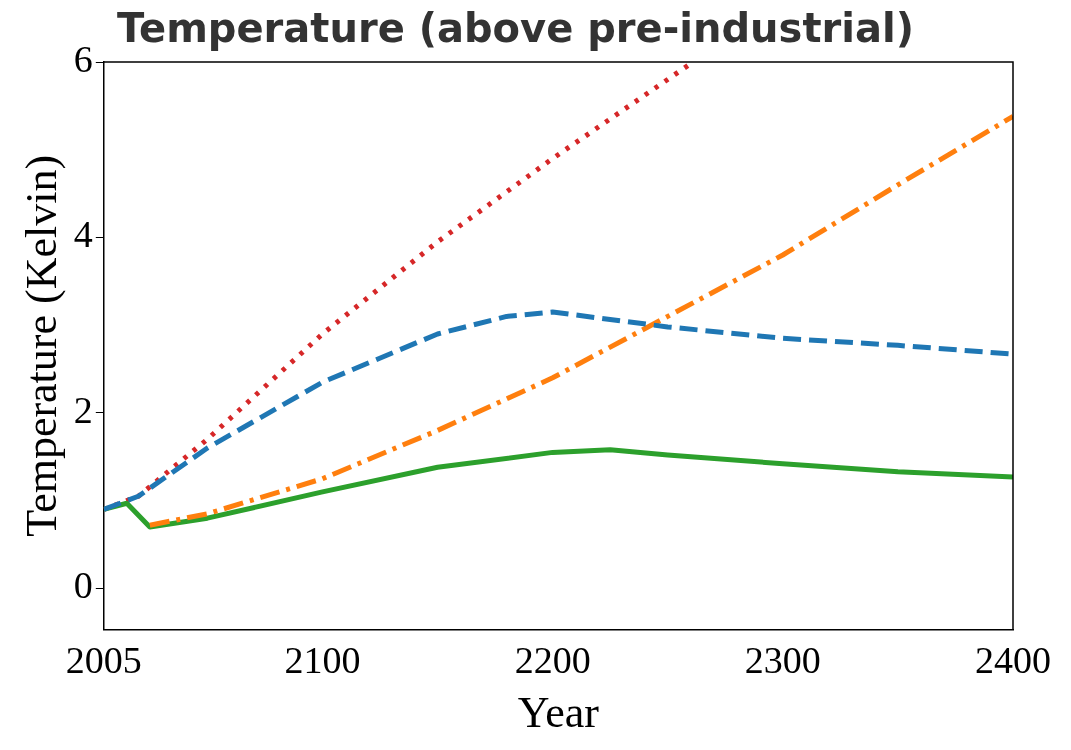 This screenshot has width=1071, height=750. I want to click on x-tick-label: 2200, so click(552, 660).